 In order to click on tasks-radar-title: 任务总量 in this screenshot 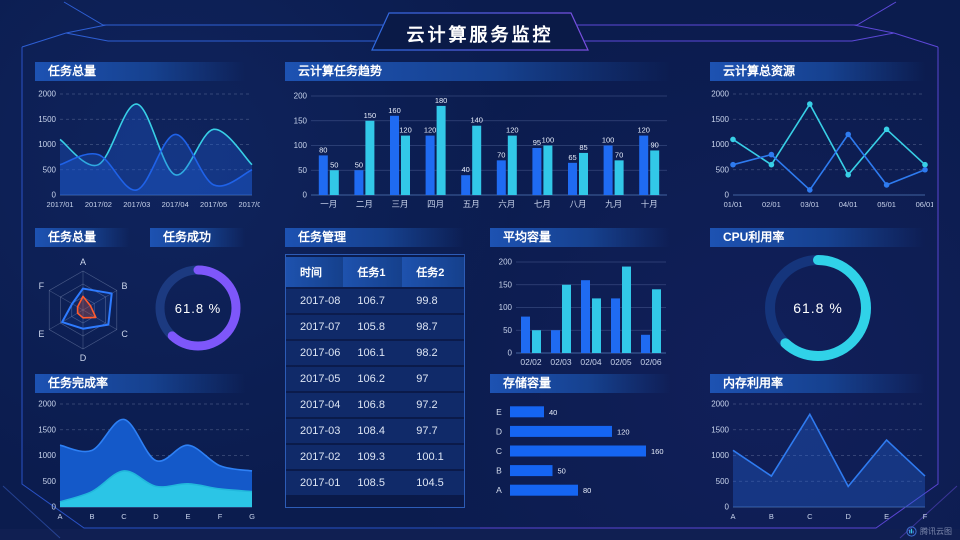, I will do `click(82, 237)`.